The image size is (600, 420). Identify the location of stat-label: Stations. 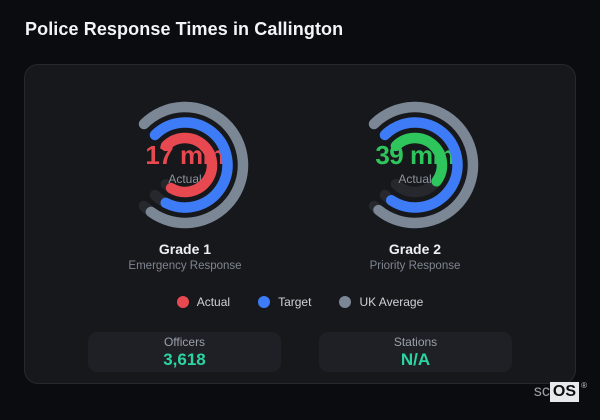
(415, 342).